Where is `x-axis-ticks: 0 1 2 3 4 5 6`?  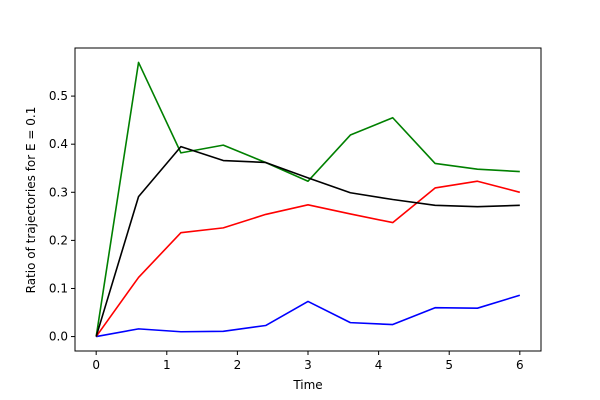
x-axis-ticks: 0 1 2 3 4 5 6 is located at coordinates (308, 361).